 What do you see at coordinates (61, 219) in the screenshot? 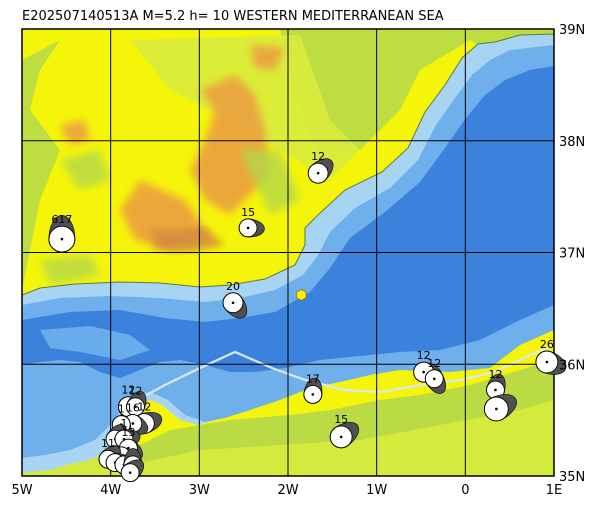
I see `event-depth-label: 617` at bounding box center [61, 219].